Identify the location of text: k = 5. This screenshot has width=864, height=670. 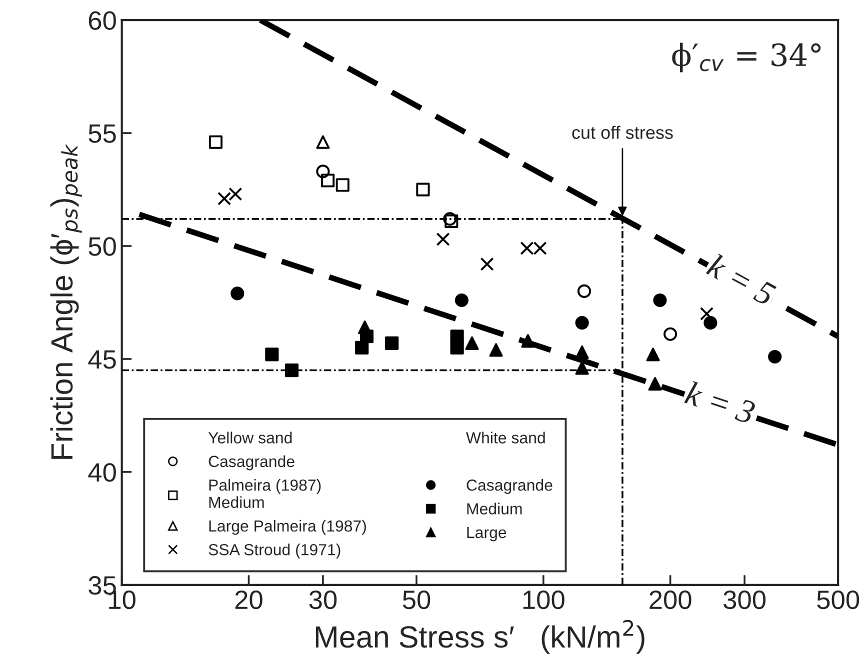
(742, 279).